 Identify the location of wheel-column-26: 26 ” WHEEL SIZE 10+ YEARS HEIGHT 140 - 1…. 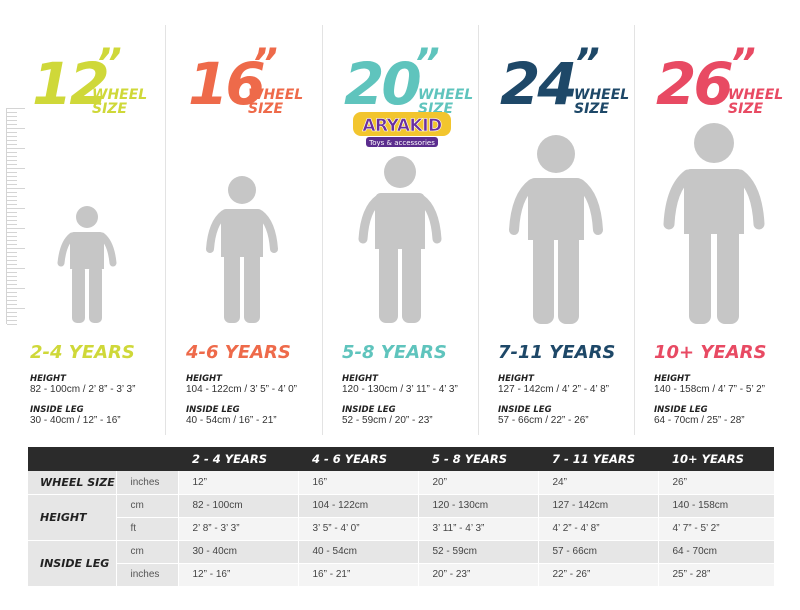
(721, 230).